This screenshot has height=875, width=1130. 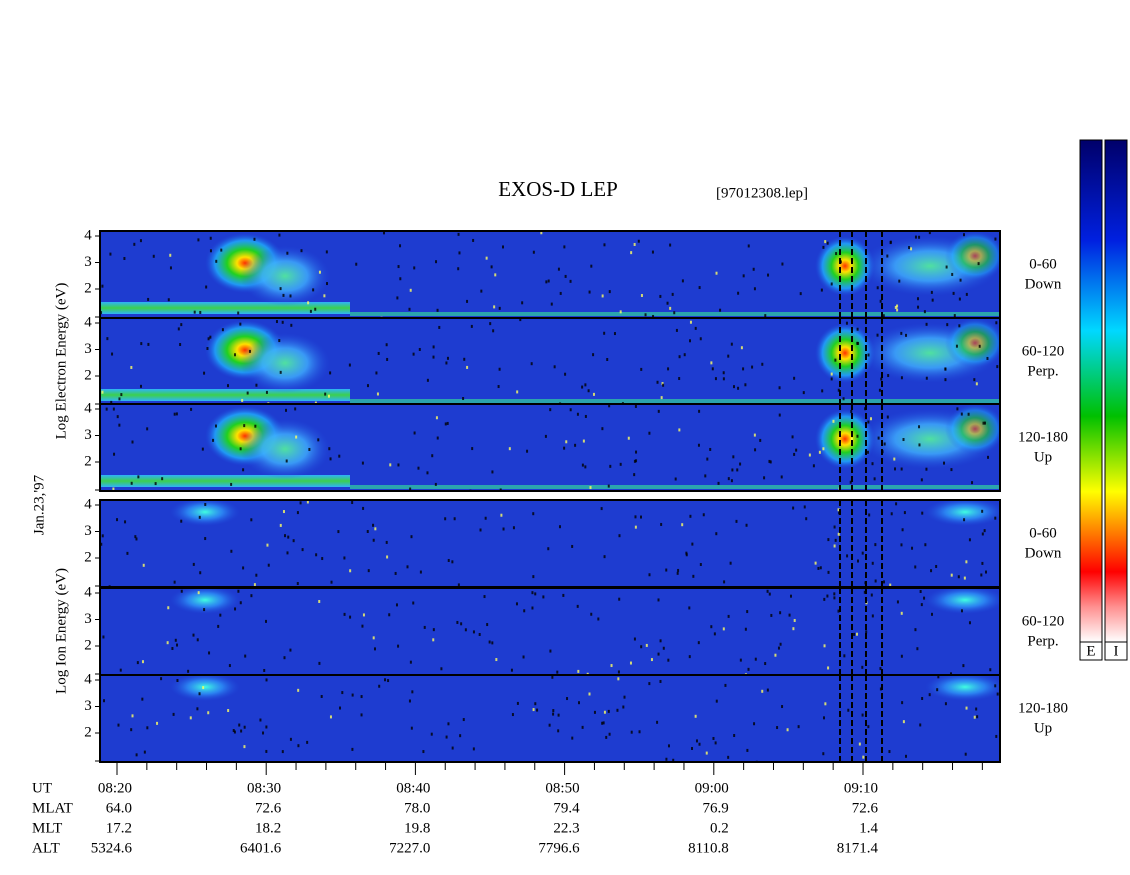 What do you see at coordinates (88, 679) in the screenshot?
I see `y-tick-label: 4` at bounding box center [88, 679].